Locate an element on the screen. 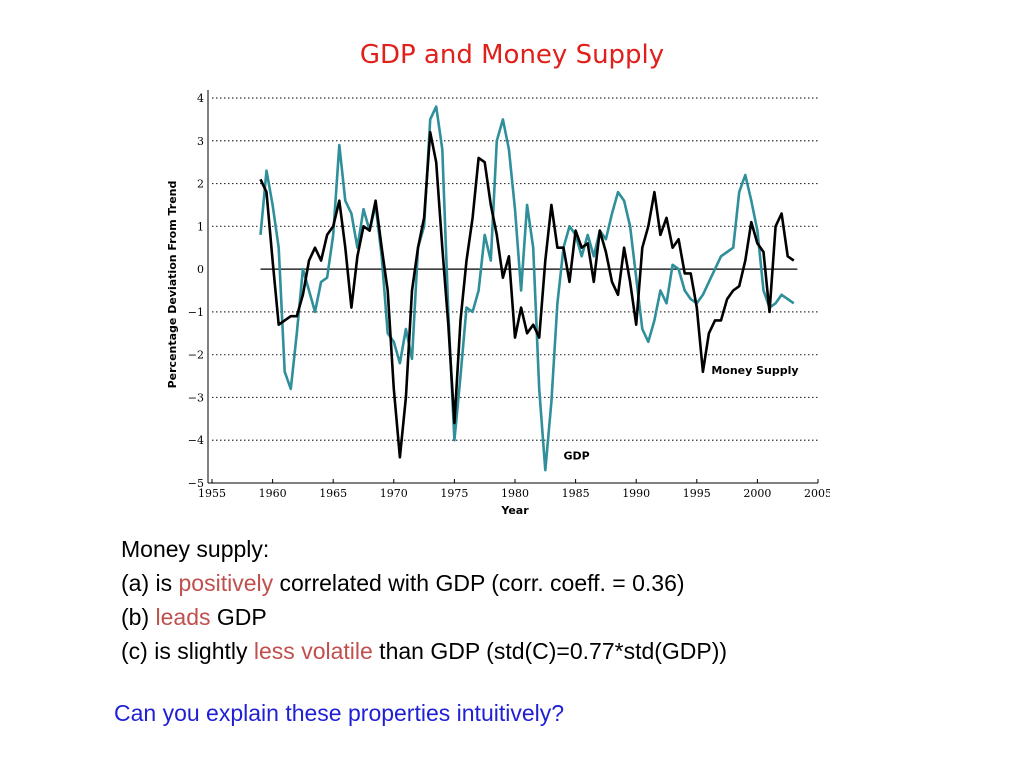 The image size is (1024, 768). y-tick-label: −5 is located at coordinates (196, 483).